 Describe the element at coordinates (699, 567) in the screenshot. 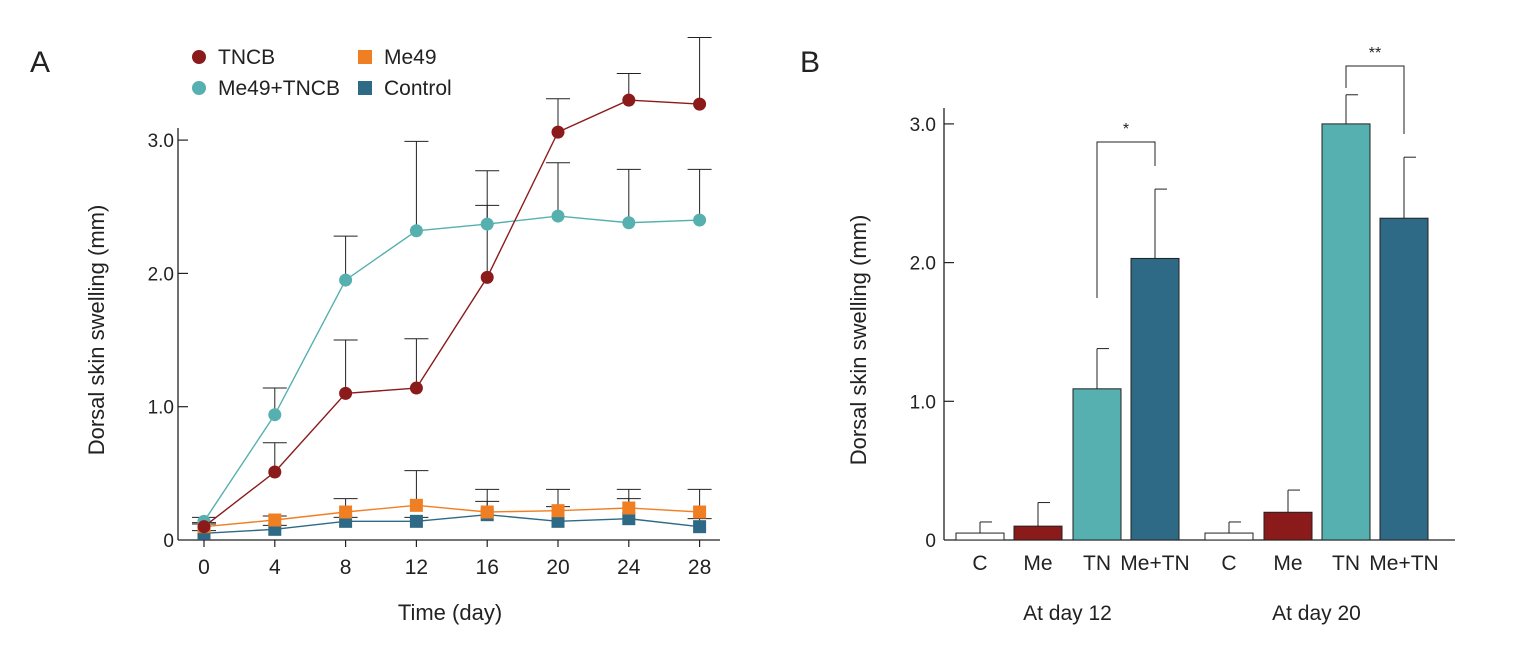

I see `panel-a-x-tick-label: 28` at that location.